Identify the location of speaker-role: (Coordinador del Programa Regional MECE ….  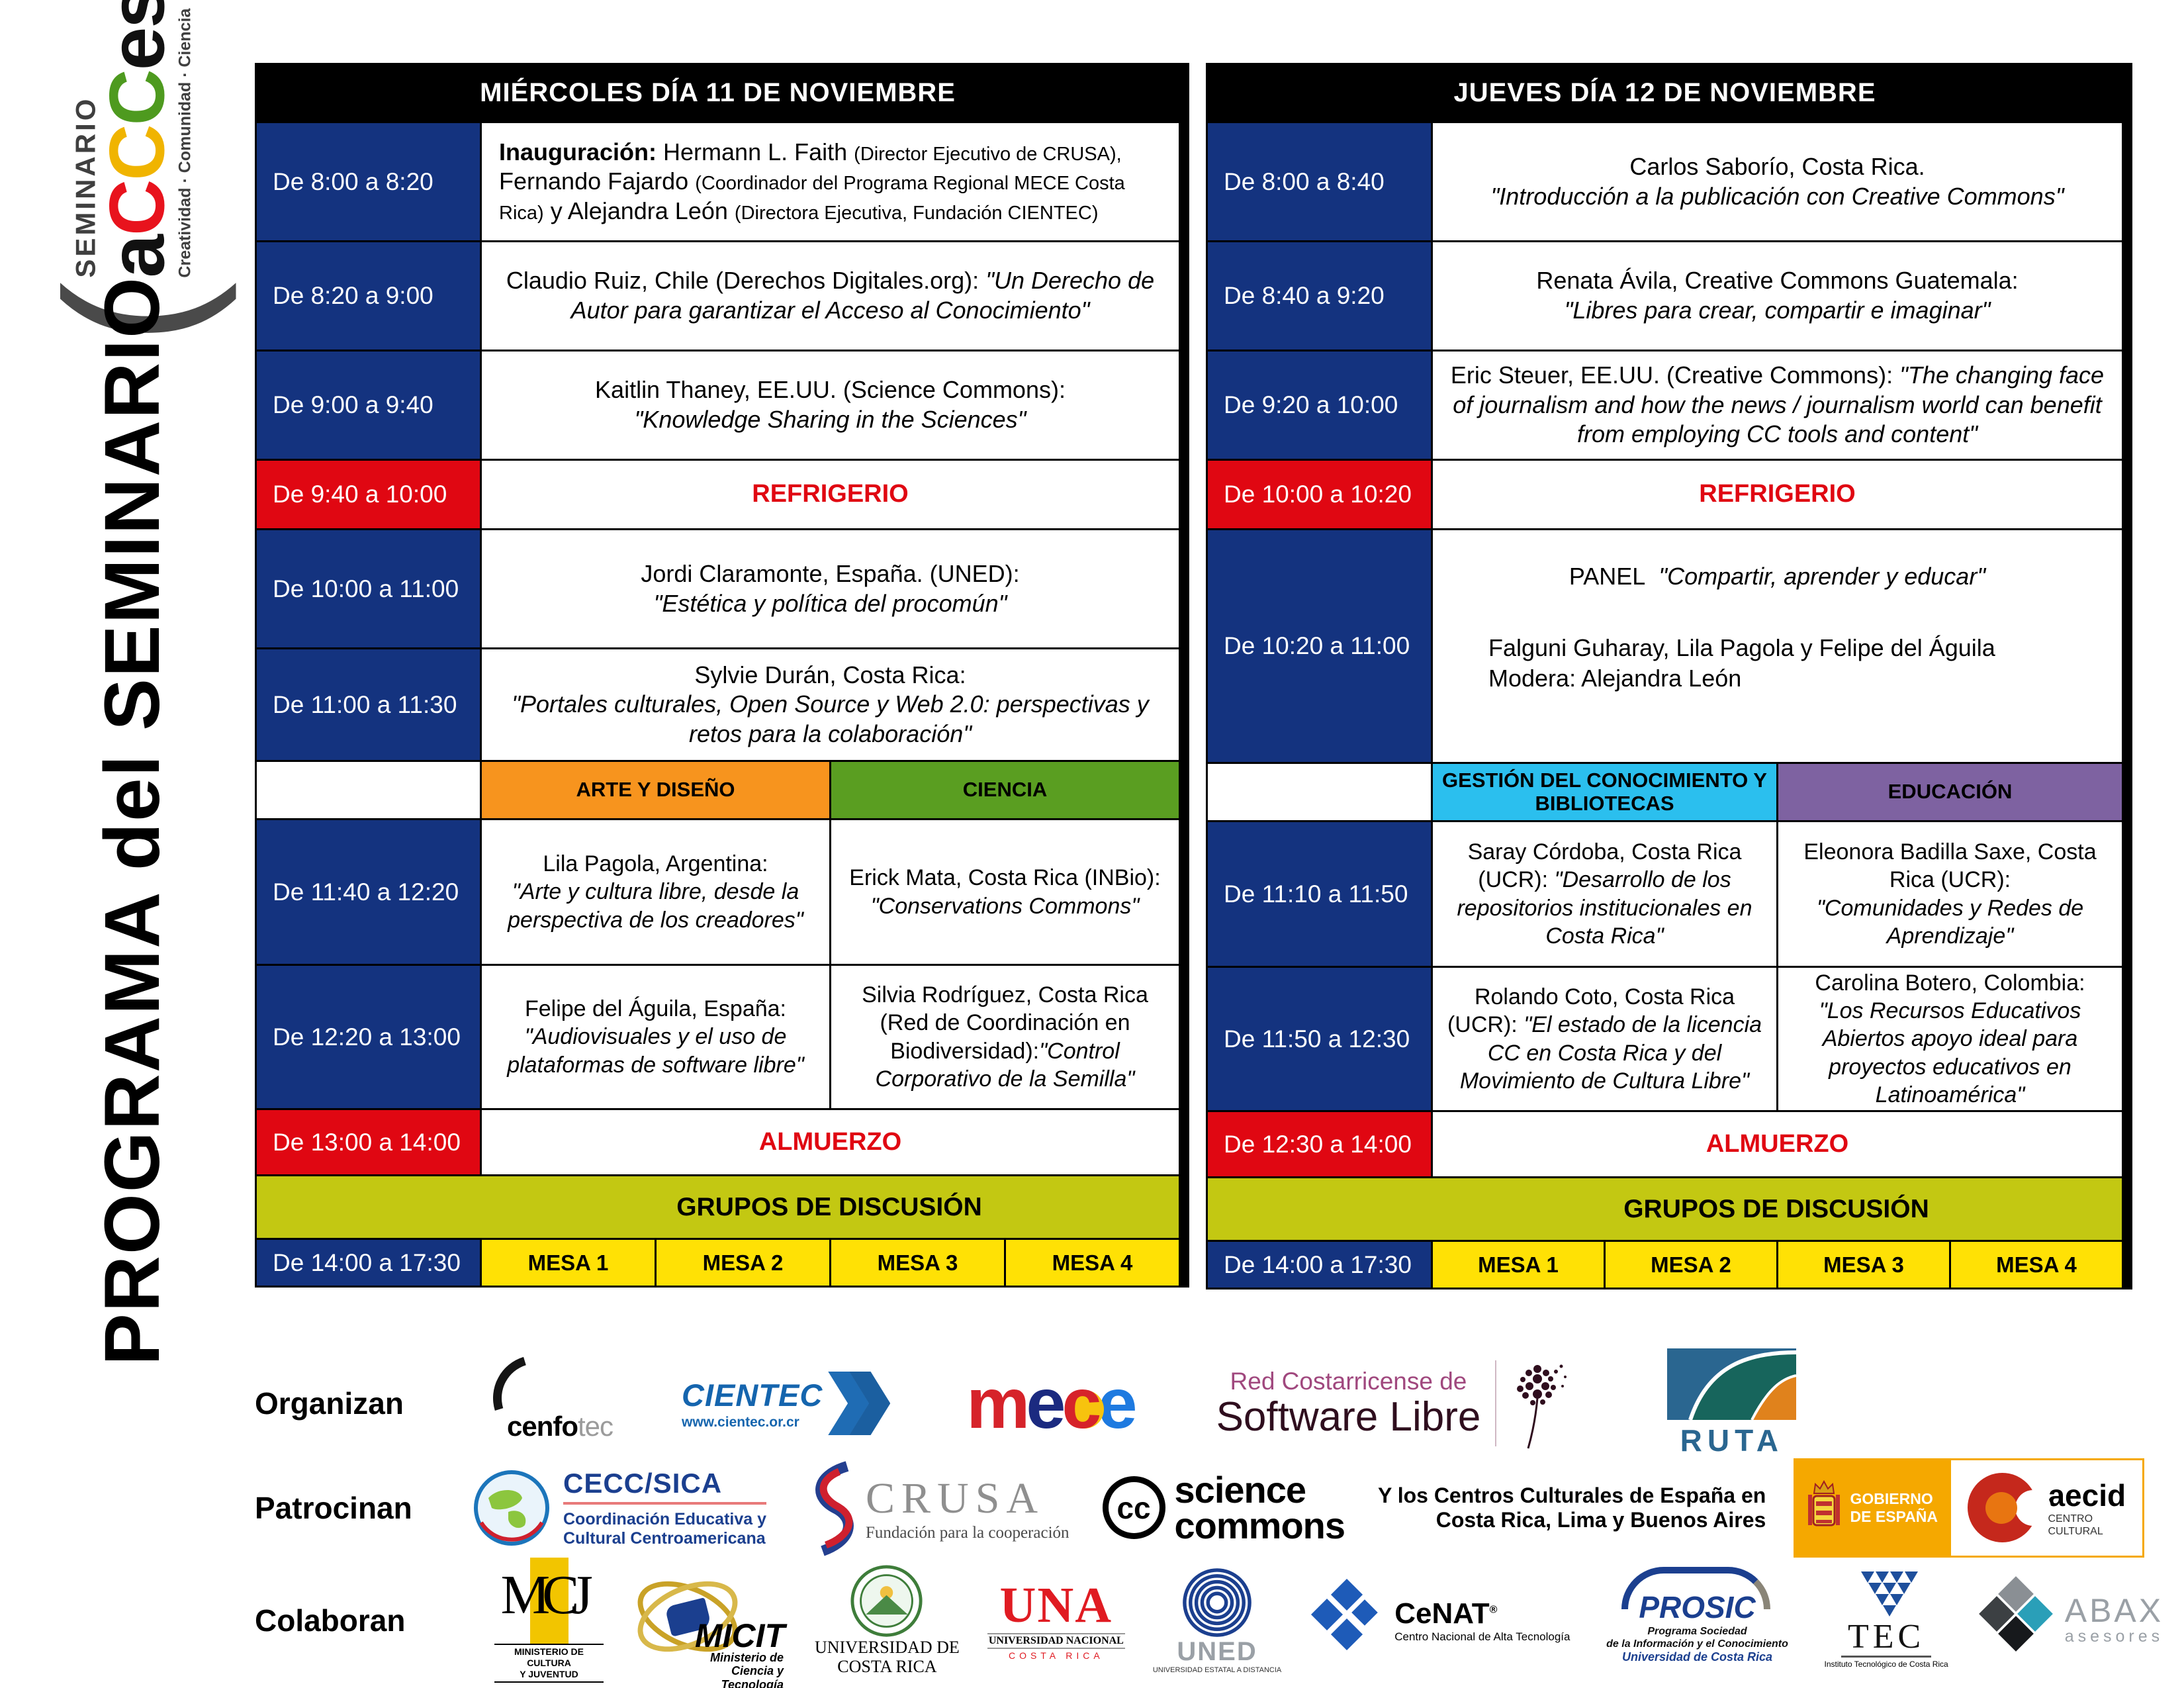
(812, 198).